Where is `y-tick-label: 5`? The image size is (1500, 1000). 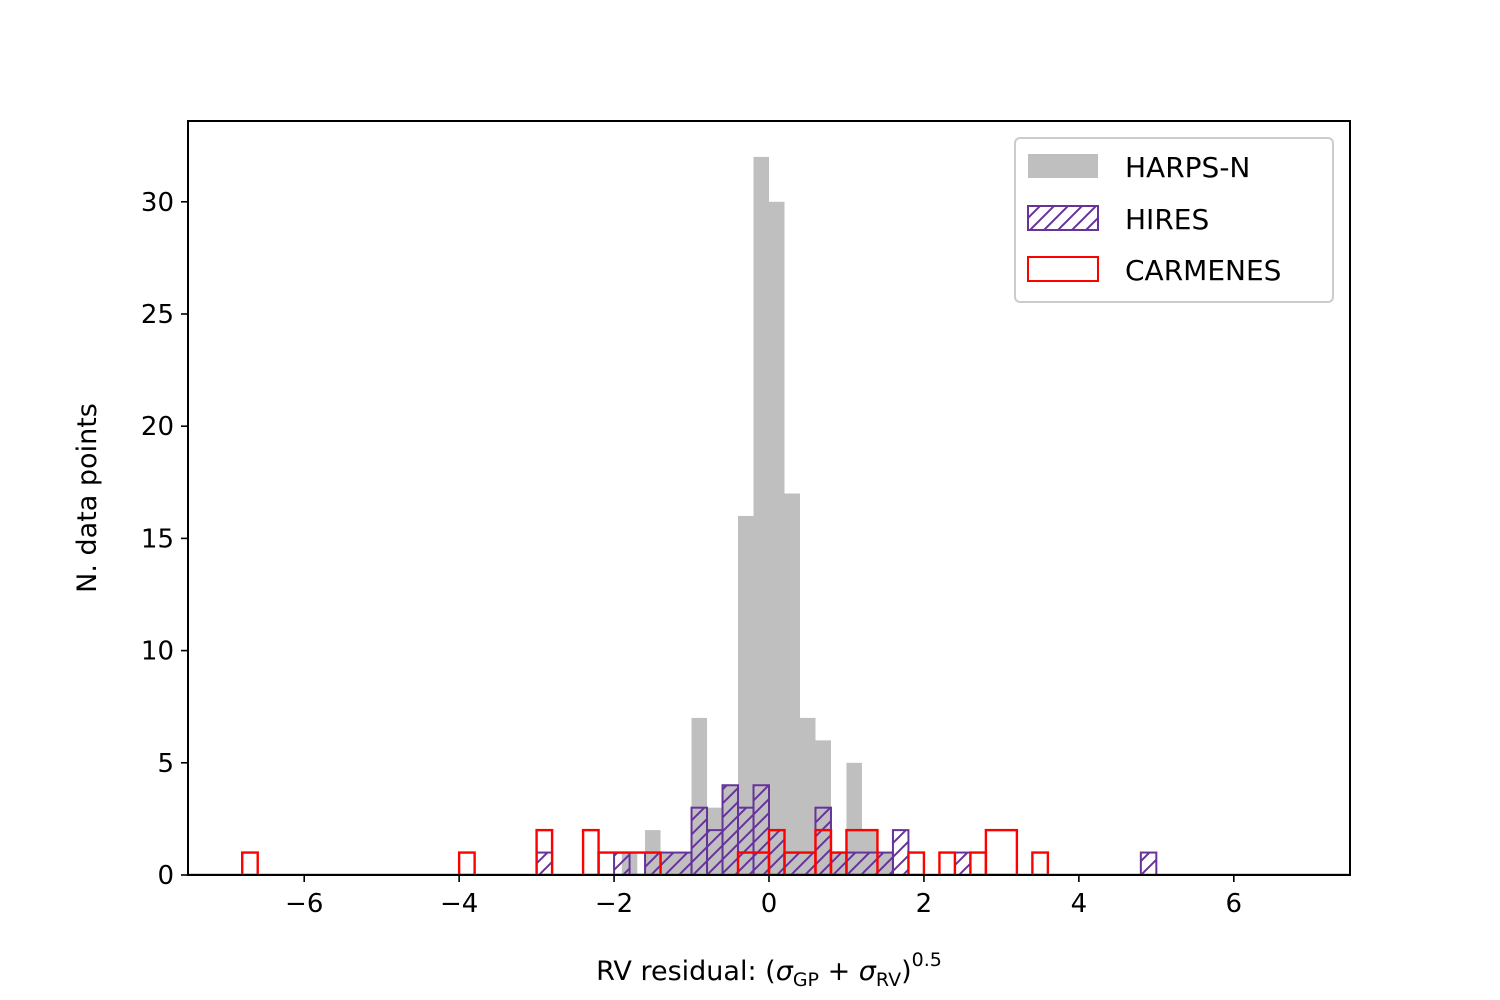 y-tick-label: 5 is located at coordinates (165, 764).